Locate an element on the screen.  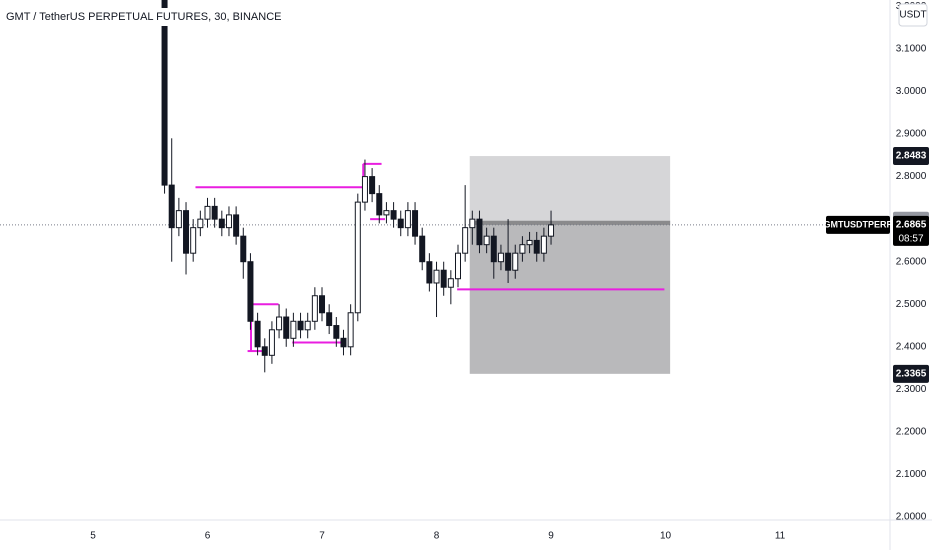
target-zone is located at coordinates (570, 297).